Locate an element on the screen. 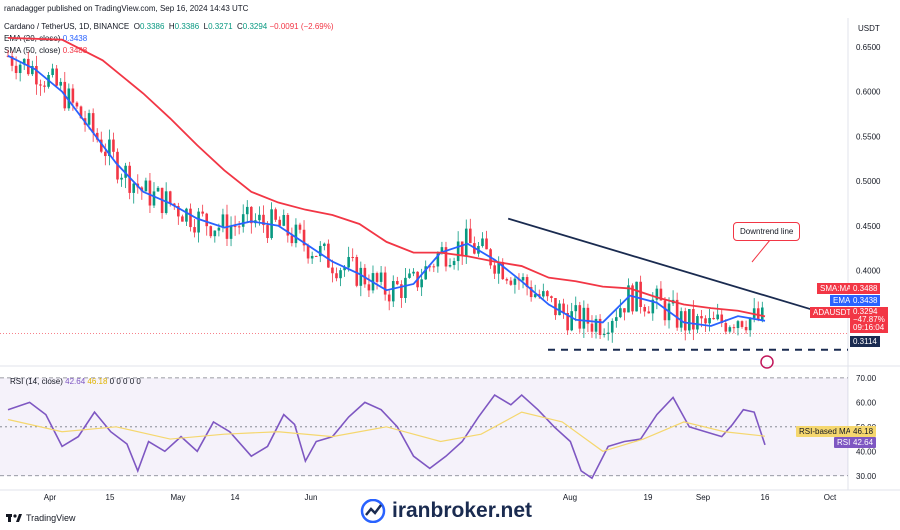 The height and width of the screenshot is (530, 900). currency-label: USDT is located at coordinates (869, 28).